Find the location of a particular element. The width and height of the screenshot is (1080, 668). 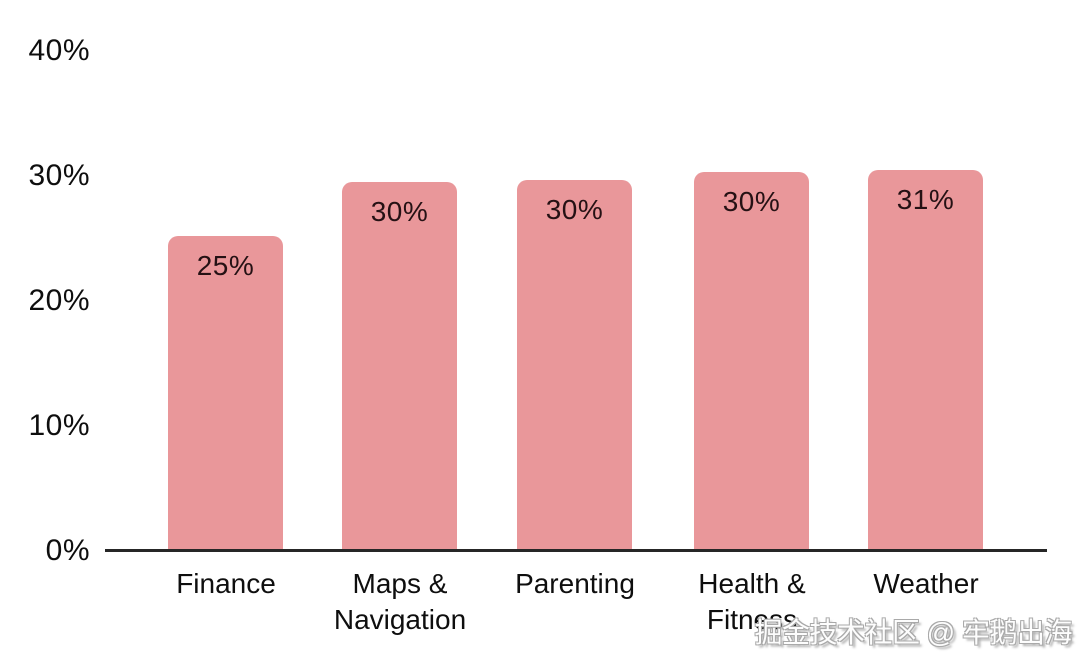

y-axis-tick-label-20: 20% is located at coordinates (59, 300).